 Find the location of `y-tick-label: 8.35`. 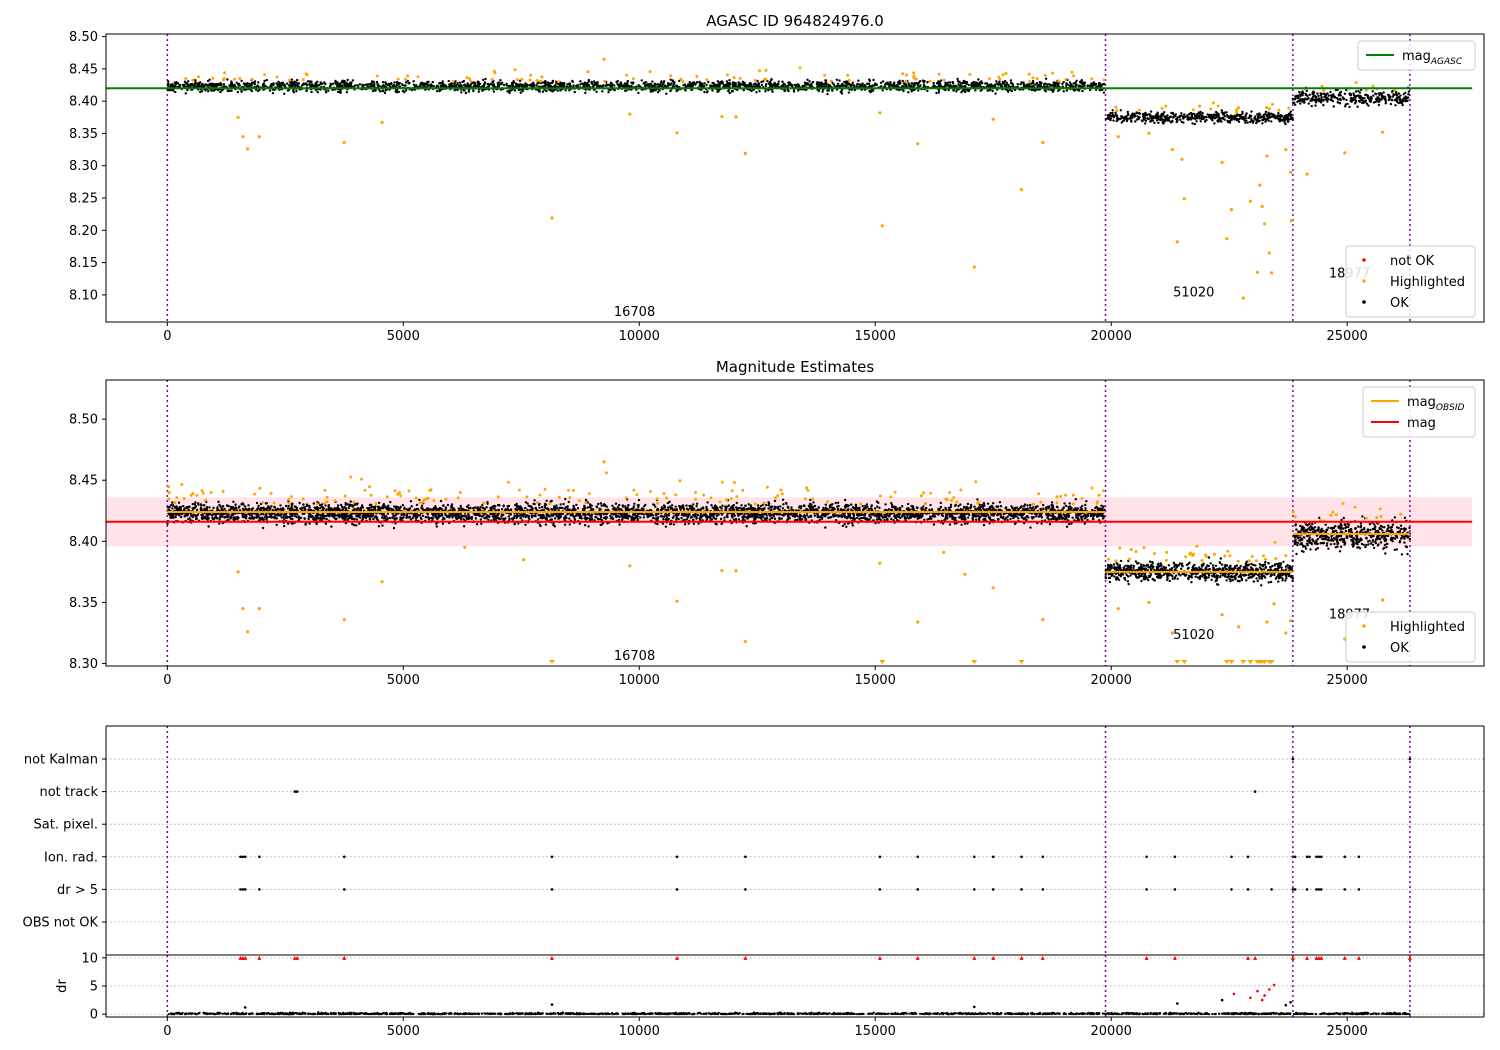

y-tick-label: 8.35 is located at coordinates (83, 134).